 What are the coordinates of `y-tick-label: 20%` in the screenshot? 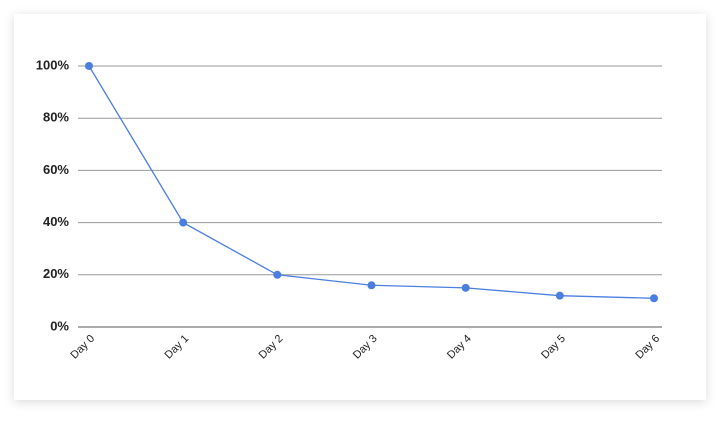 It's located at (56, 273).